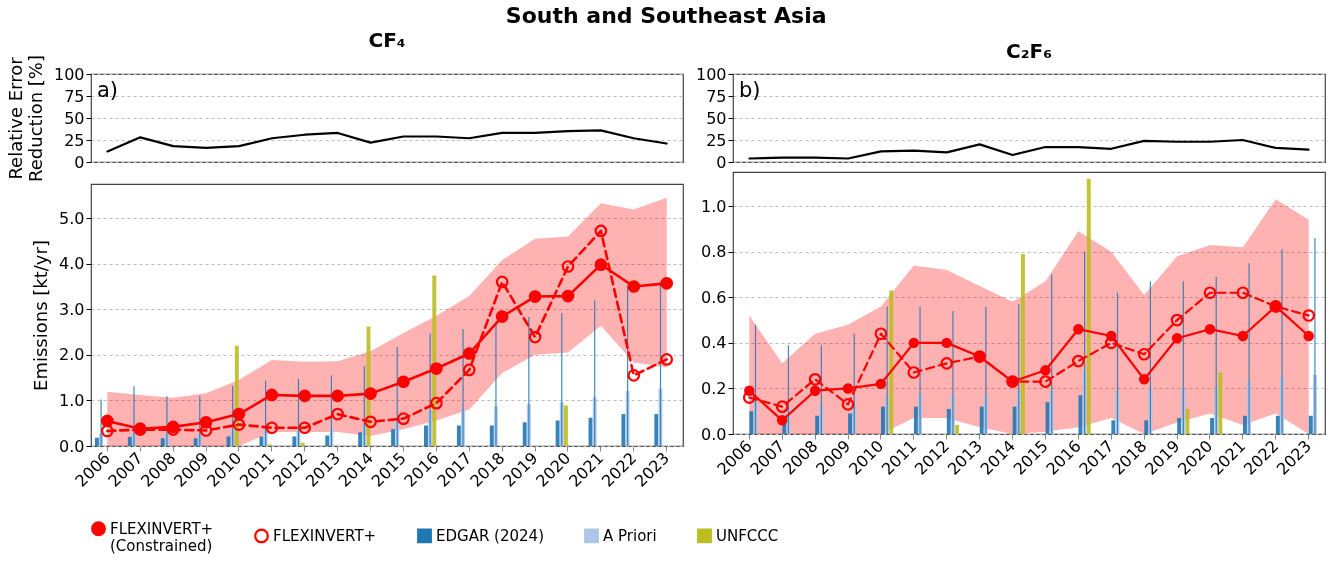  I want to click on annotation: b), so click(750, 90).